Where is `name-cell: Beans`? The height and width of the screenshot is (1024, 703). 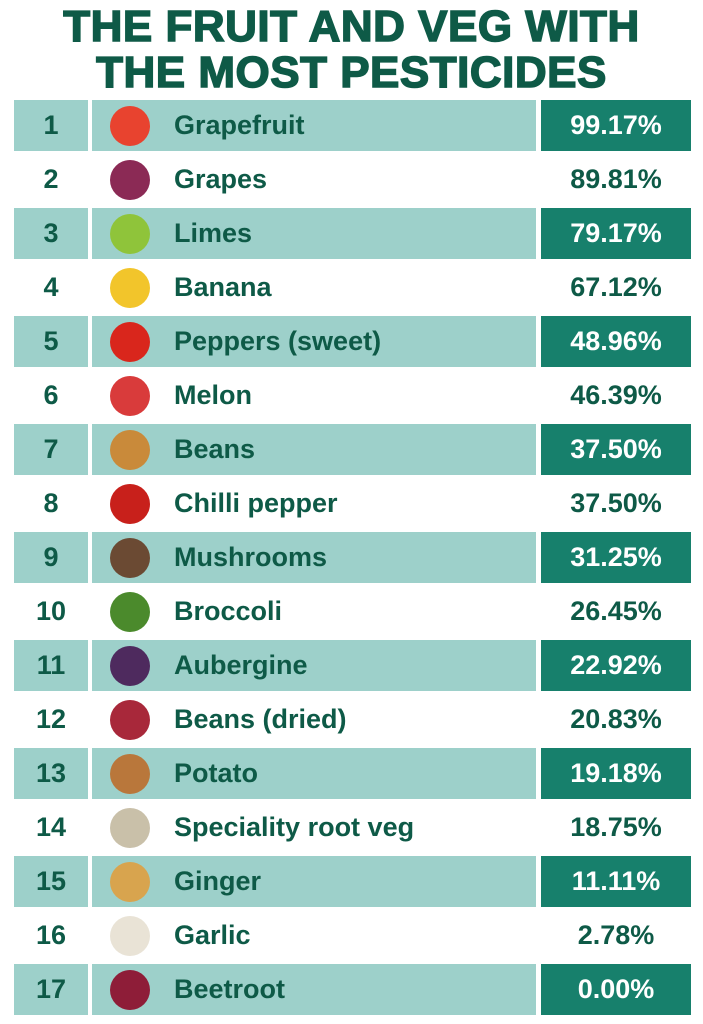
name-cell: Beans is located at coordinates (314, 449).